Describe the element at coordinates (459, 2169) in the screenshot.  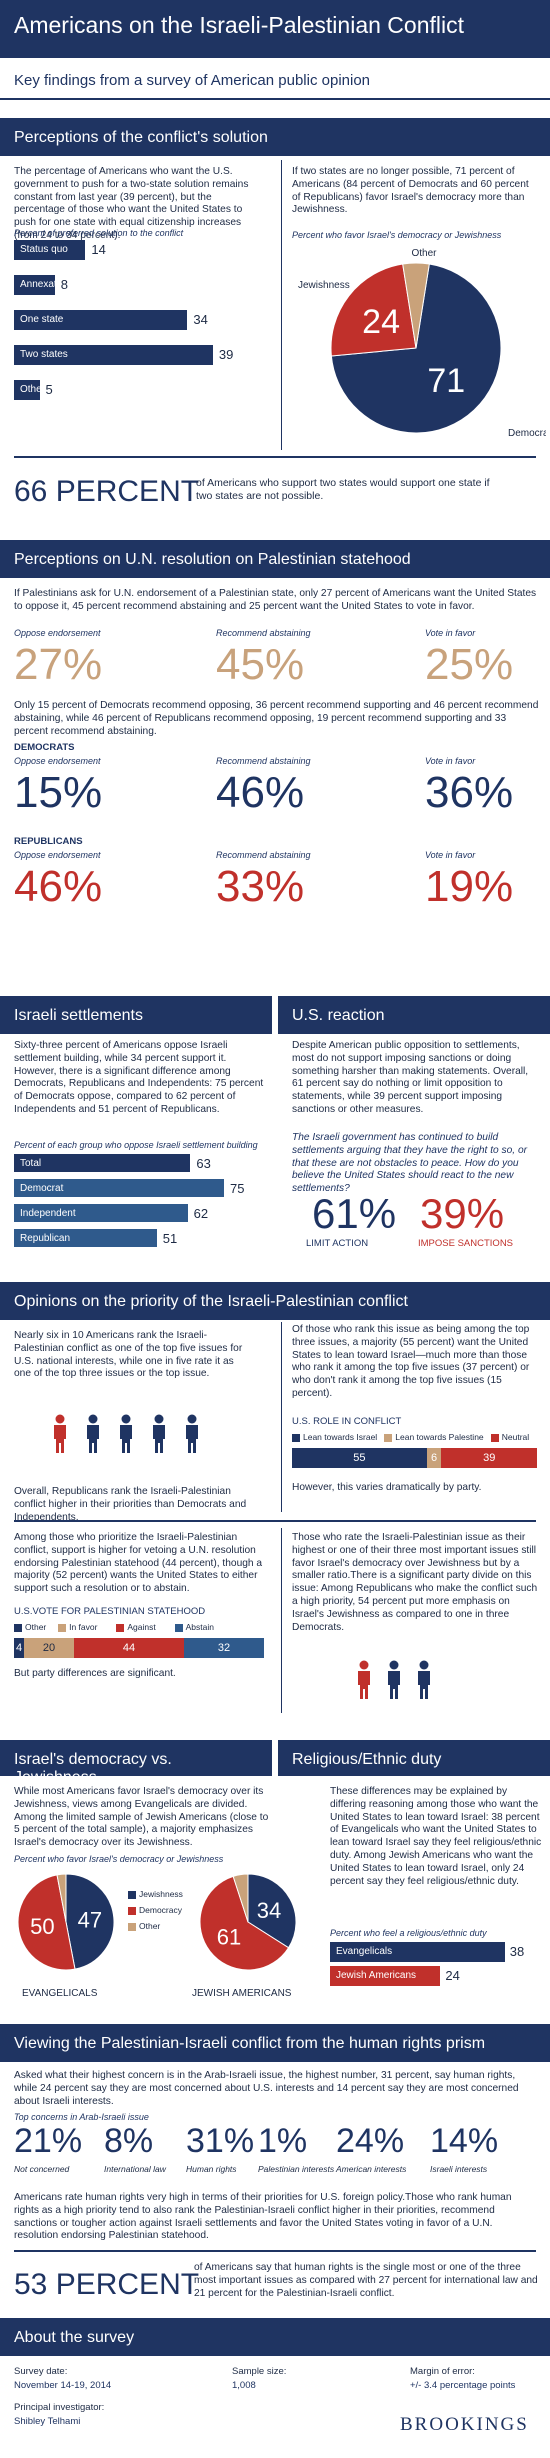
I see `concern-label: Israeli interests` at that location.